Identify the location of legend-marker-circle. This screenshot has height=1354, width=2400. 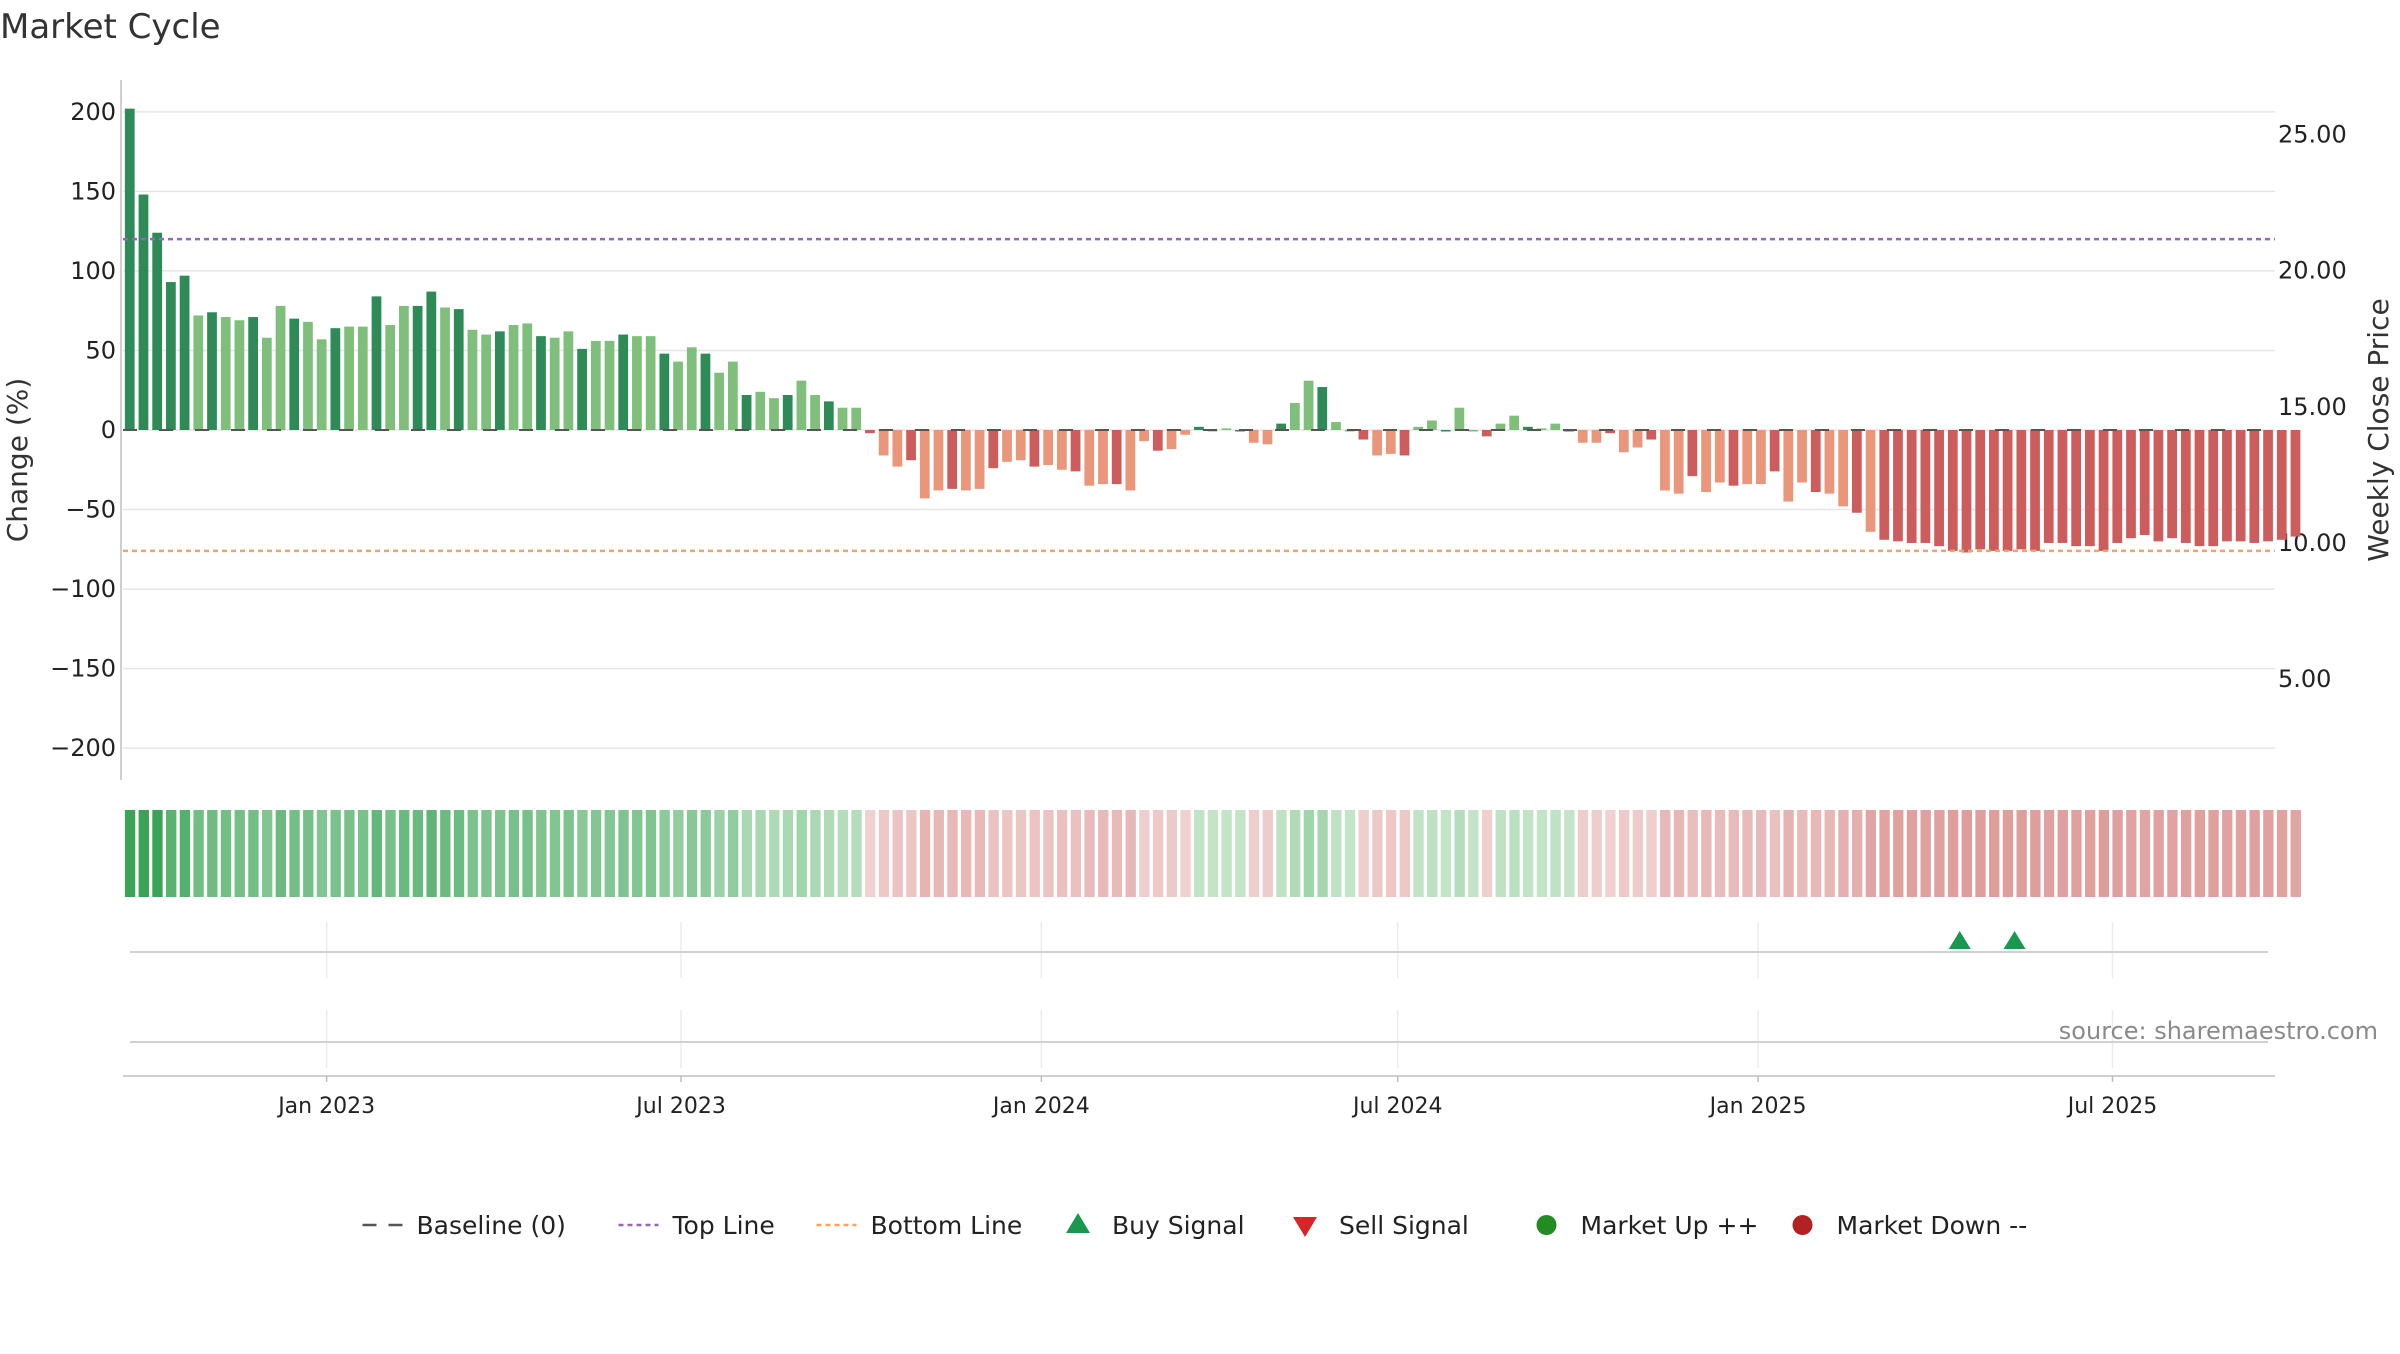
(1802, 1225).